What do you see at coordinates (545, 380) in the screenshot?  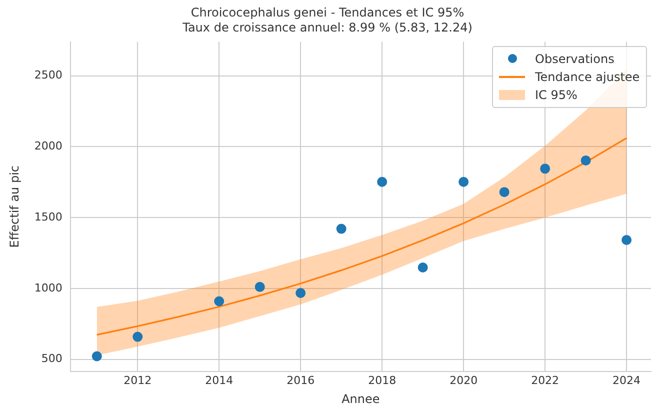 I see `x-tick-label: 2022` at bounding box center [545, 380].